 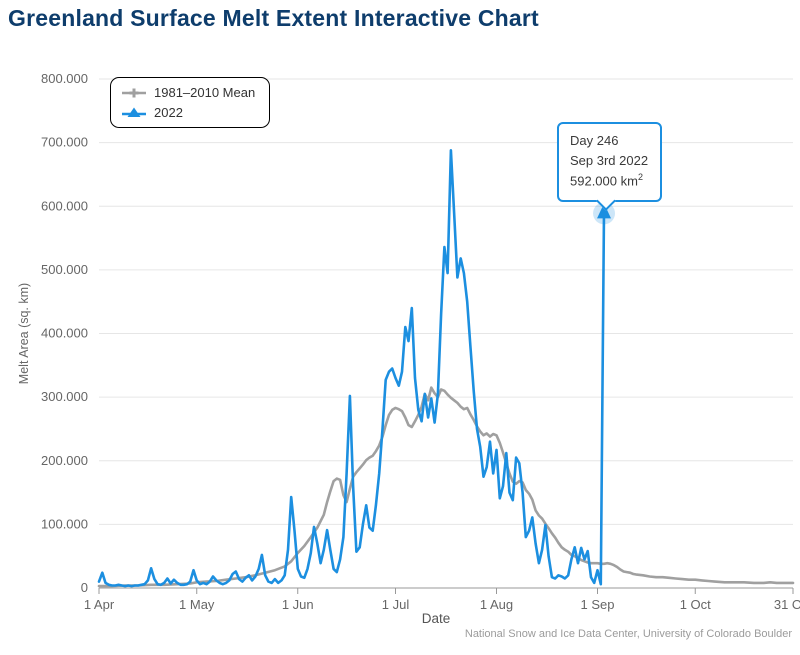 What do you see at coordinates (298, 604) in the screenshot?
I see `x-tick-label: 1 Jun` at bounding box center [298, 604].